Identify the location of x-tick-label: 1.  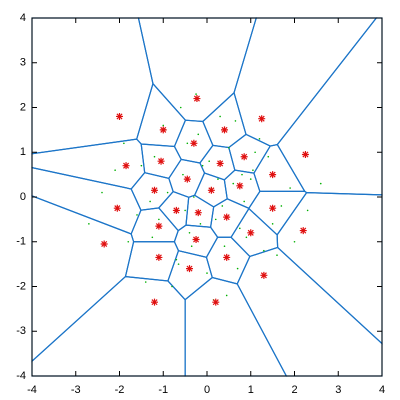
(251, 390).